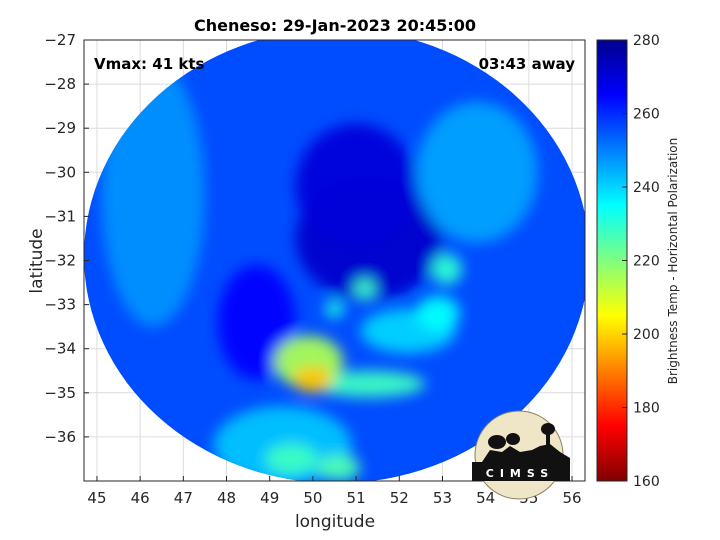 The height and width of the screenshot is (540, 720). I want to click on x-tick-label: 49, so click(269, 498).